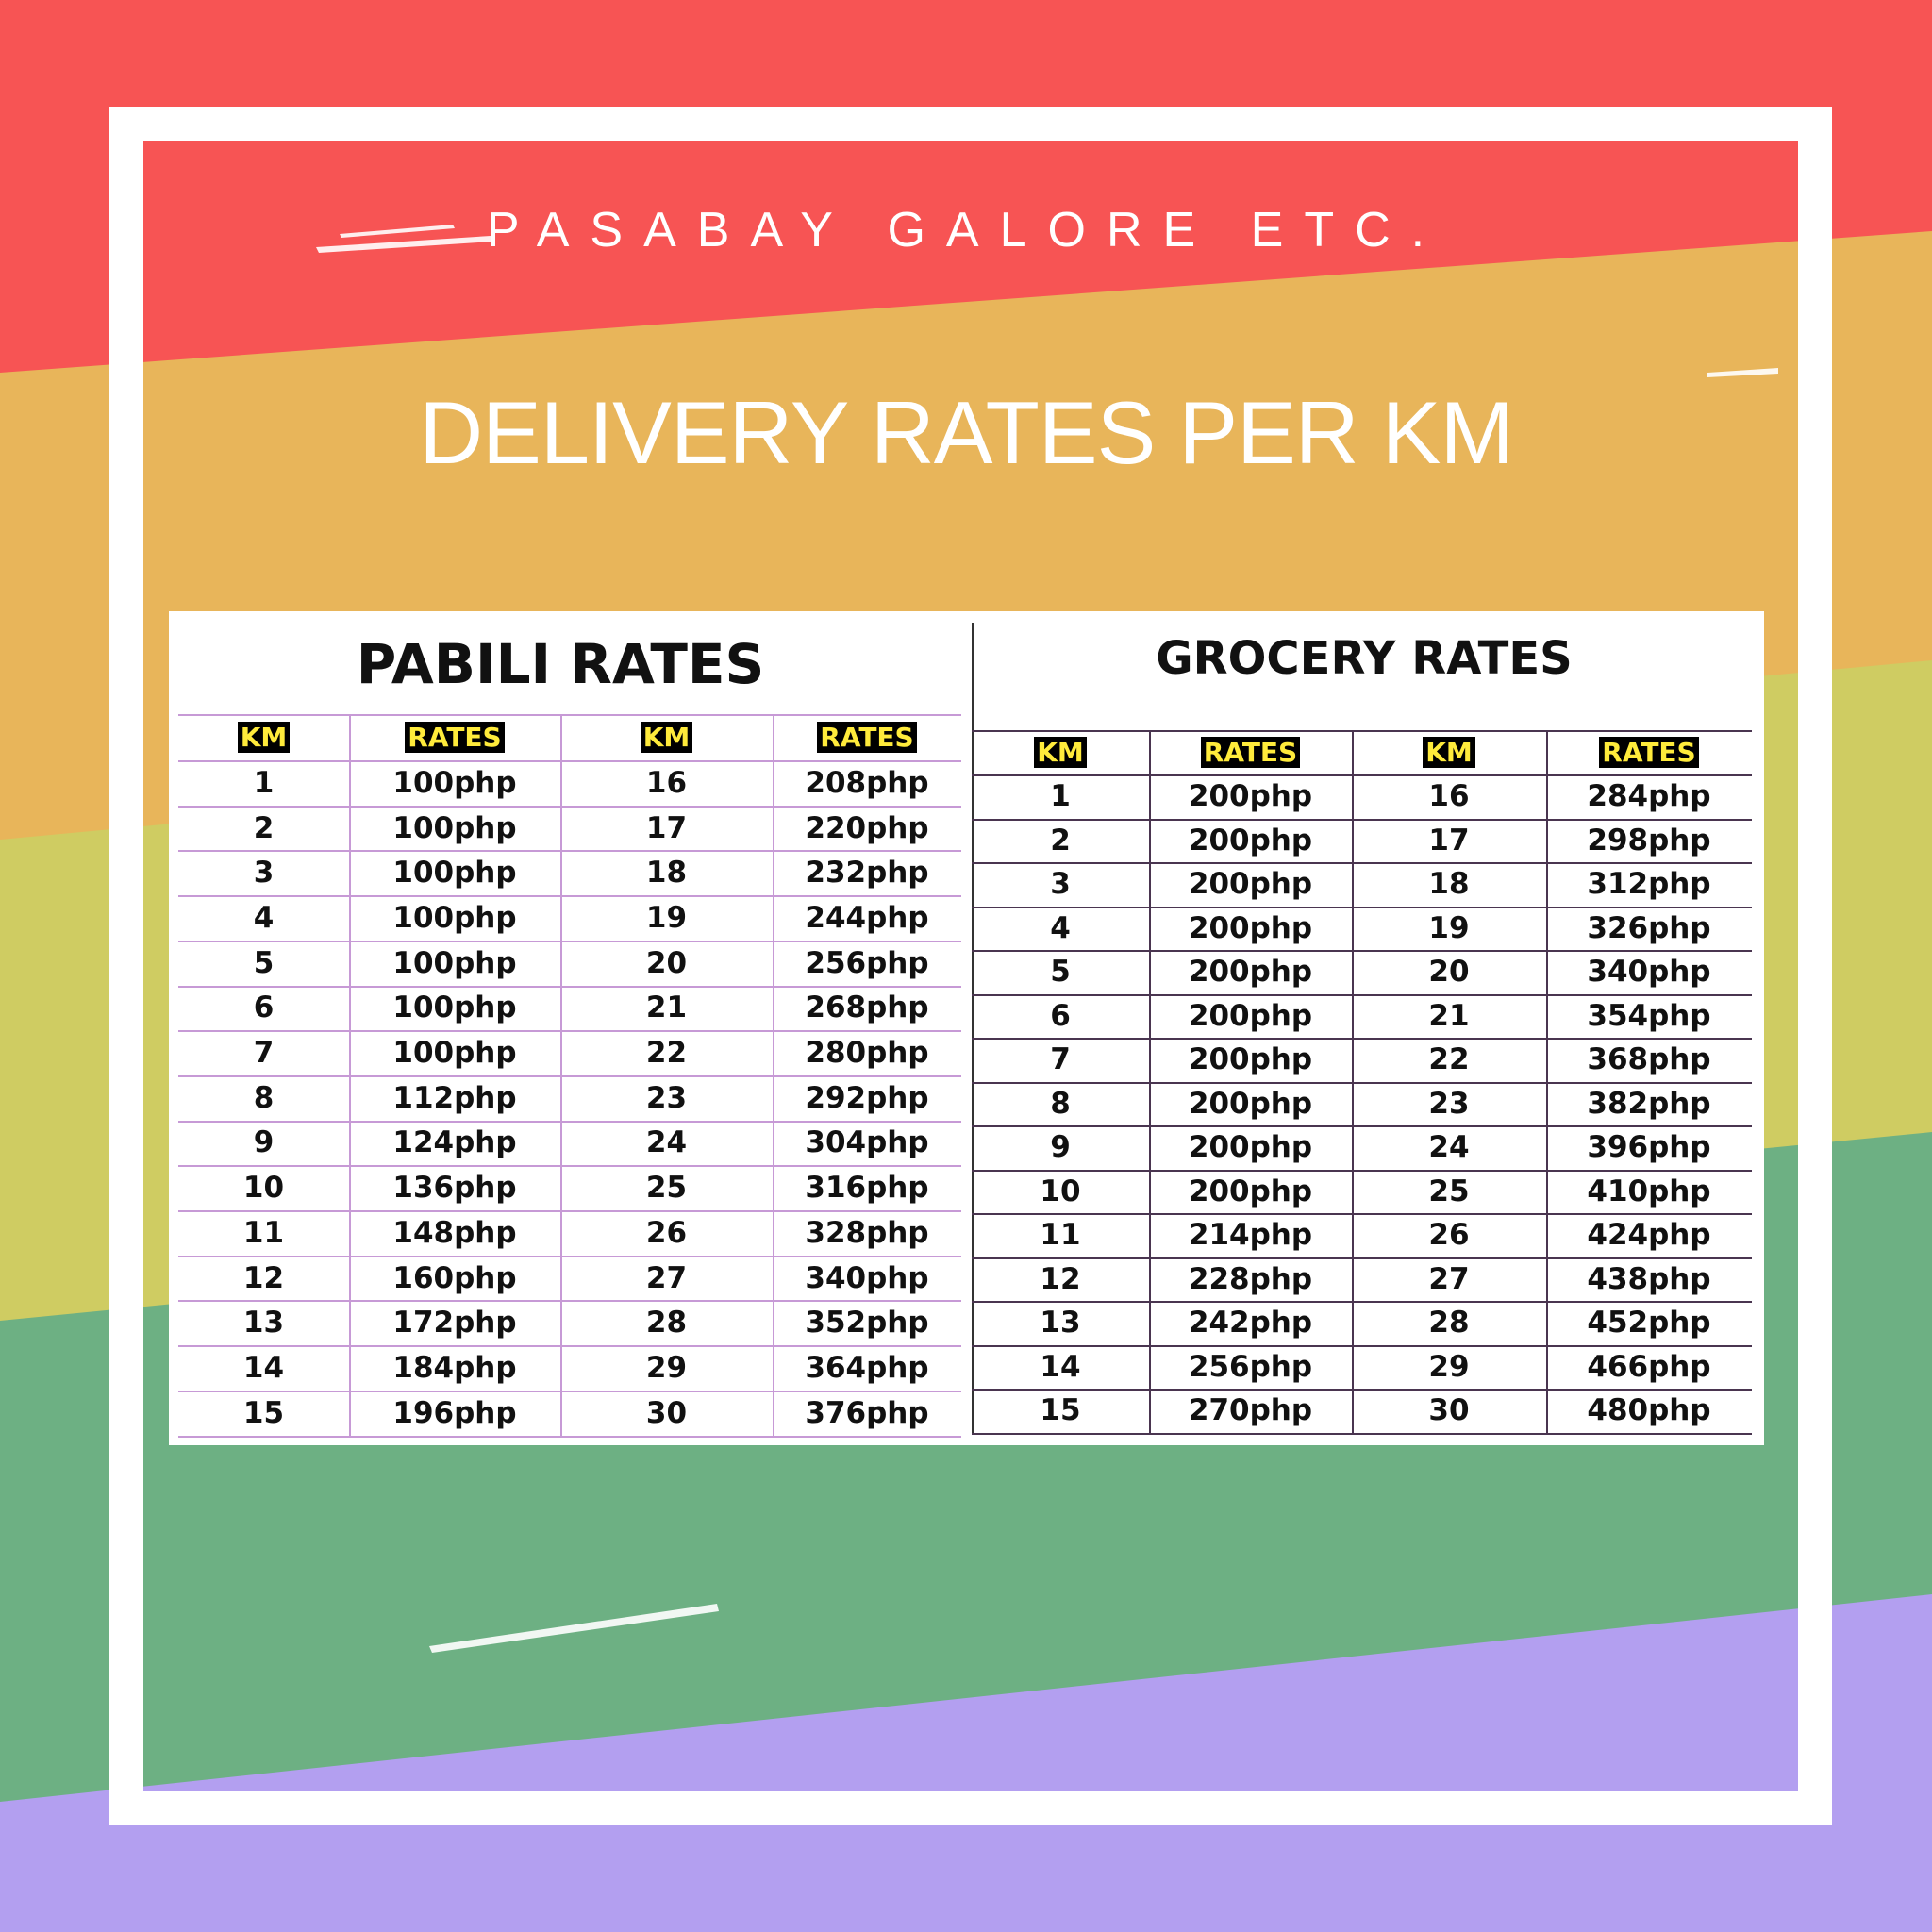 Image resolution: width=1932 pixels, height=1932 pixels. Describe the element at coordinates (1250, 1278) in the screenshot. I see `table-cell: 228php` at that location.